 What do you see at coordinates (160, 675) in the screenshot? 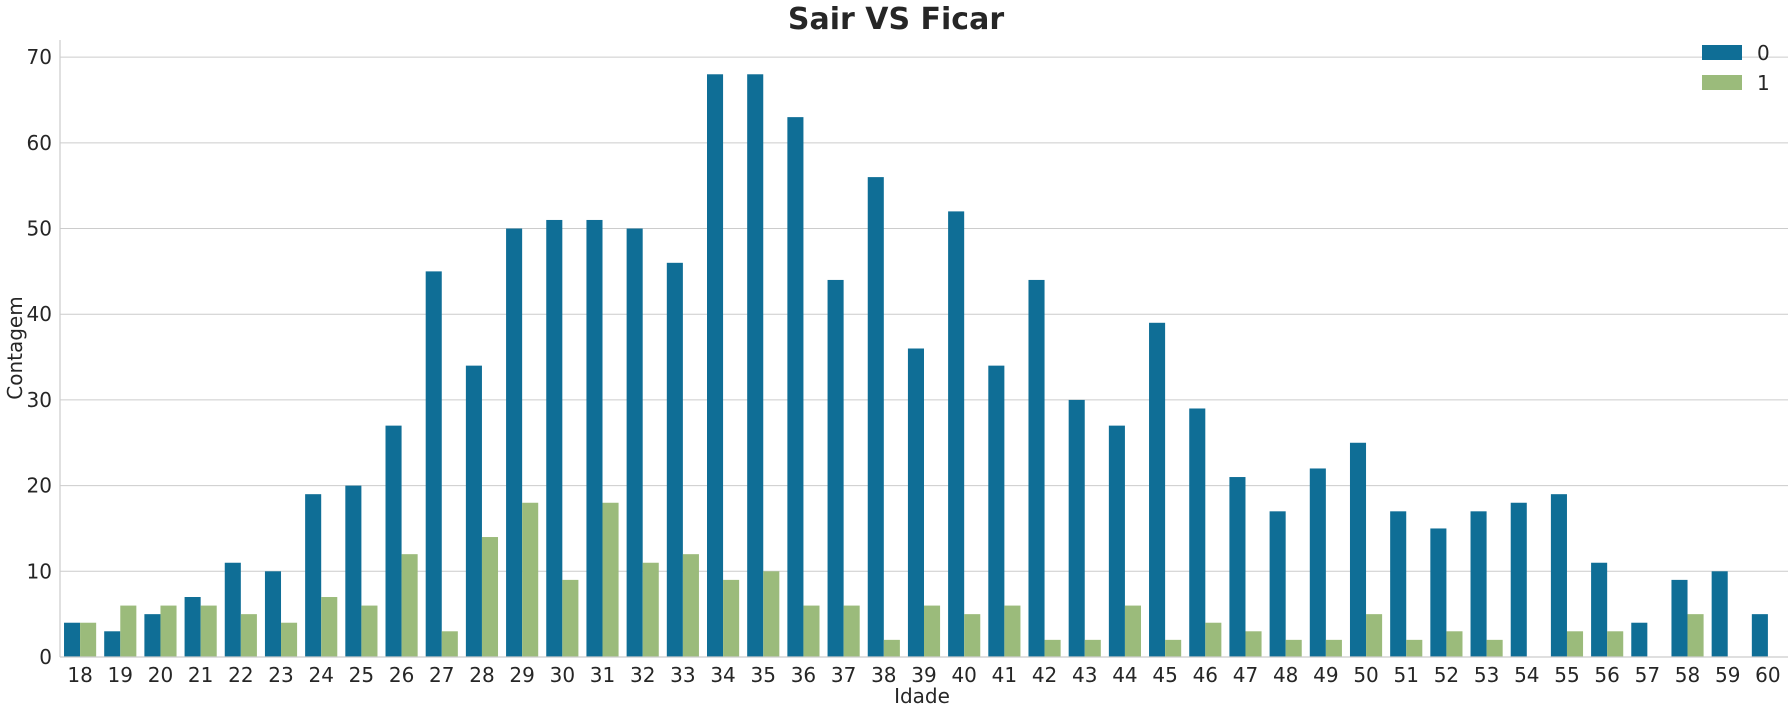
I see `x-tick-label: 20` at bounding box center [160, 675].